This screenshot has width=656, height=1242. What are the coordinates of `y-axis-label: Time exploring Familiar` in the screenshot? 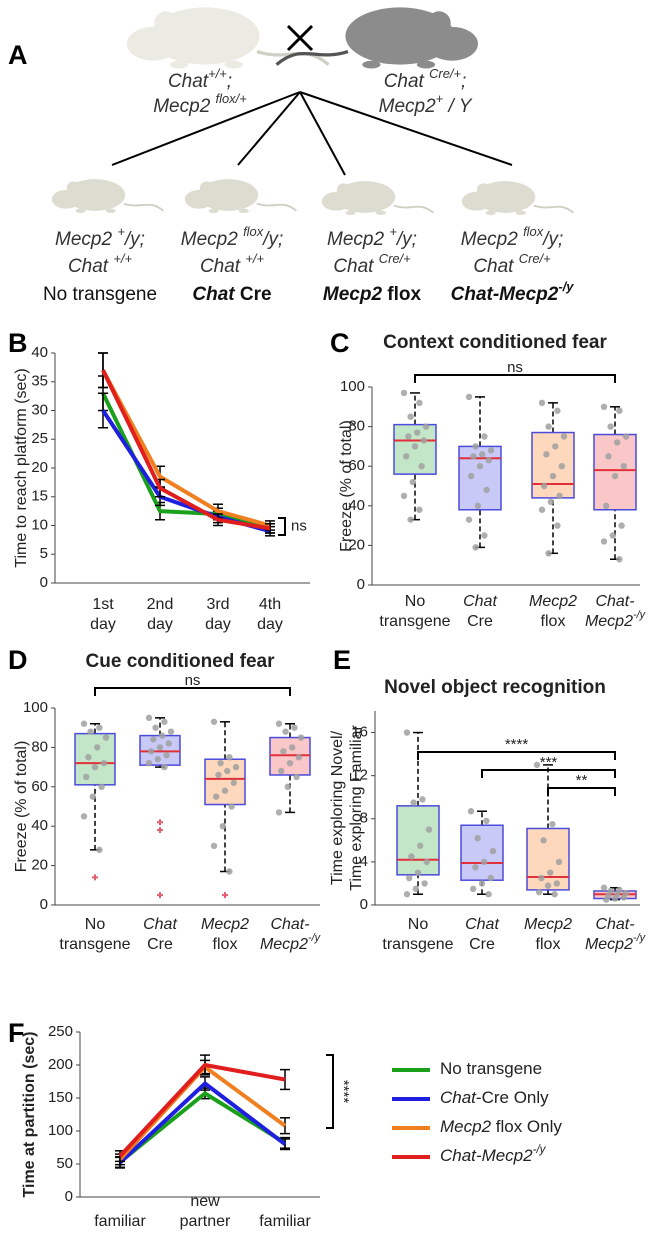 It's located at (356, 807).